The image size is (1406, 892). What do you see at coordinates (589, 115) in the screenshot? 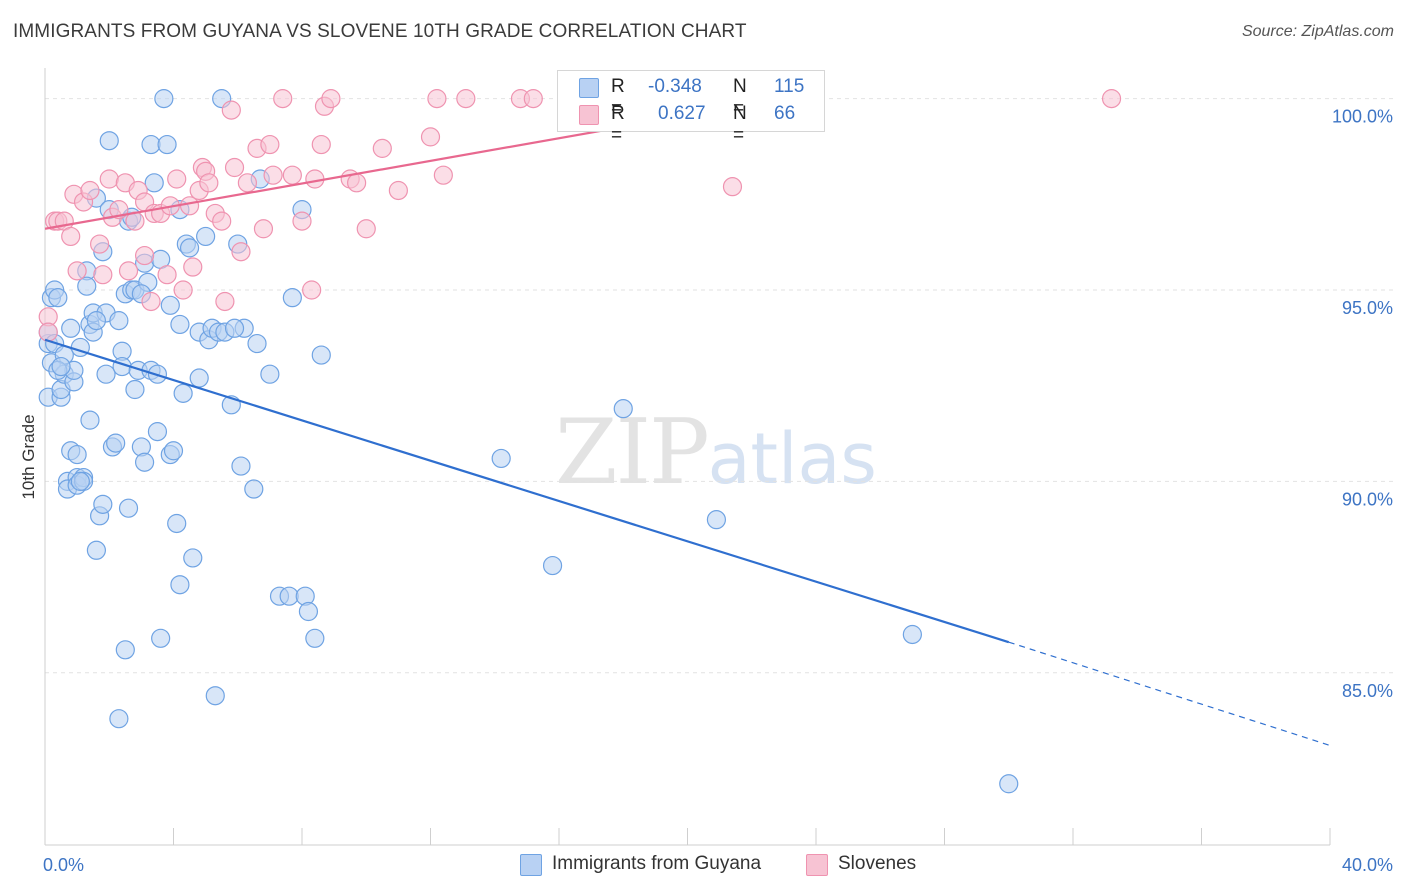
I see `legend-swatch-pink` at bounding box center [589, 115].